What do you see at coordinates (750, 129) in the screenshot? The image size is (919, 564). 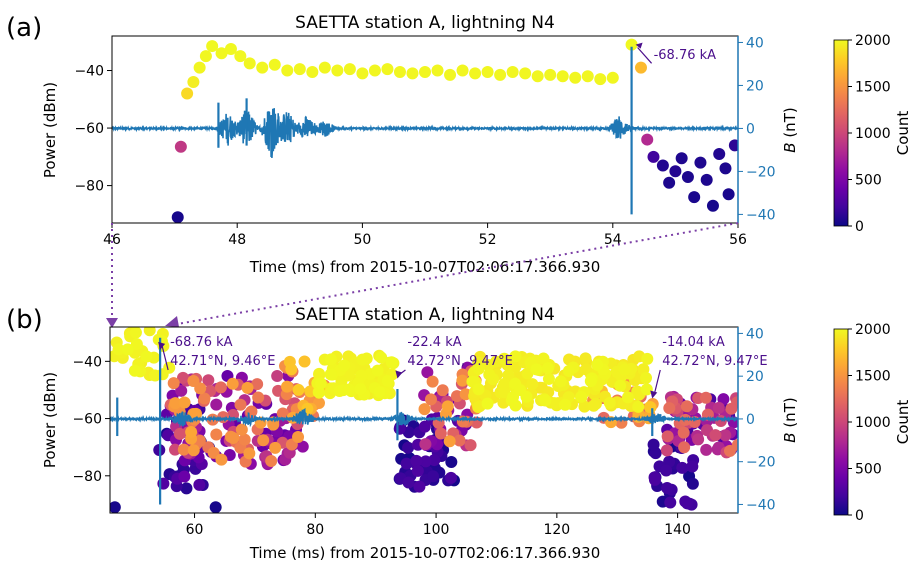 I see `y2-tick-label: 0` at bounding box center [750, 129].